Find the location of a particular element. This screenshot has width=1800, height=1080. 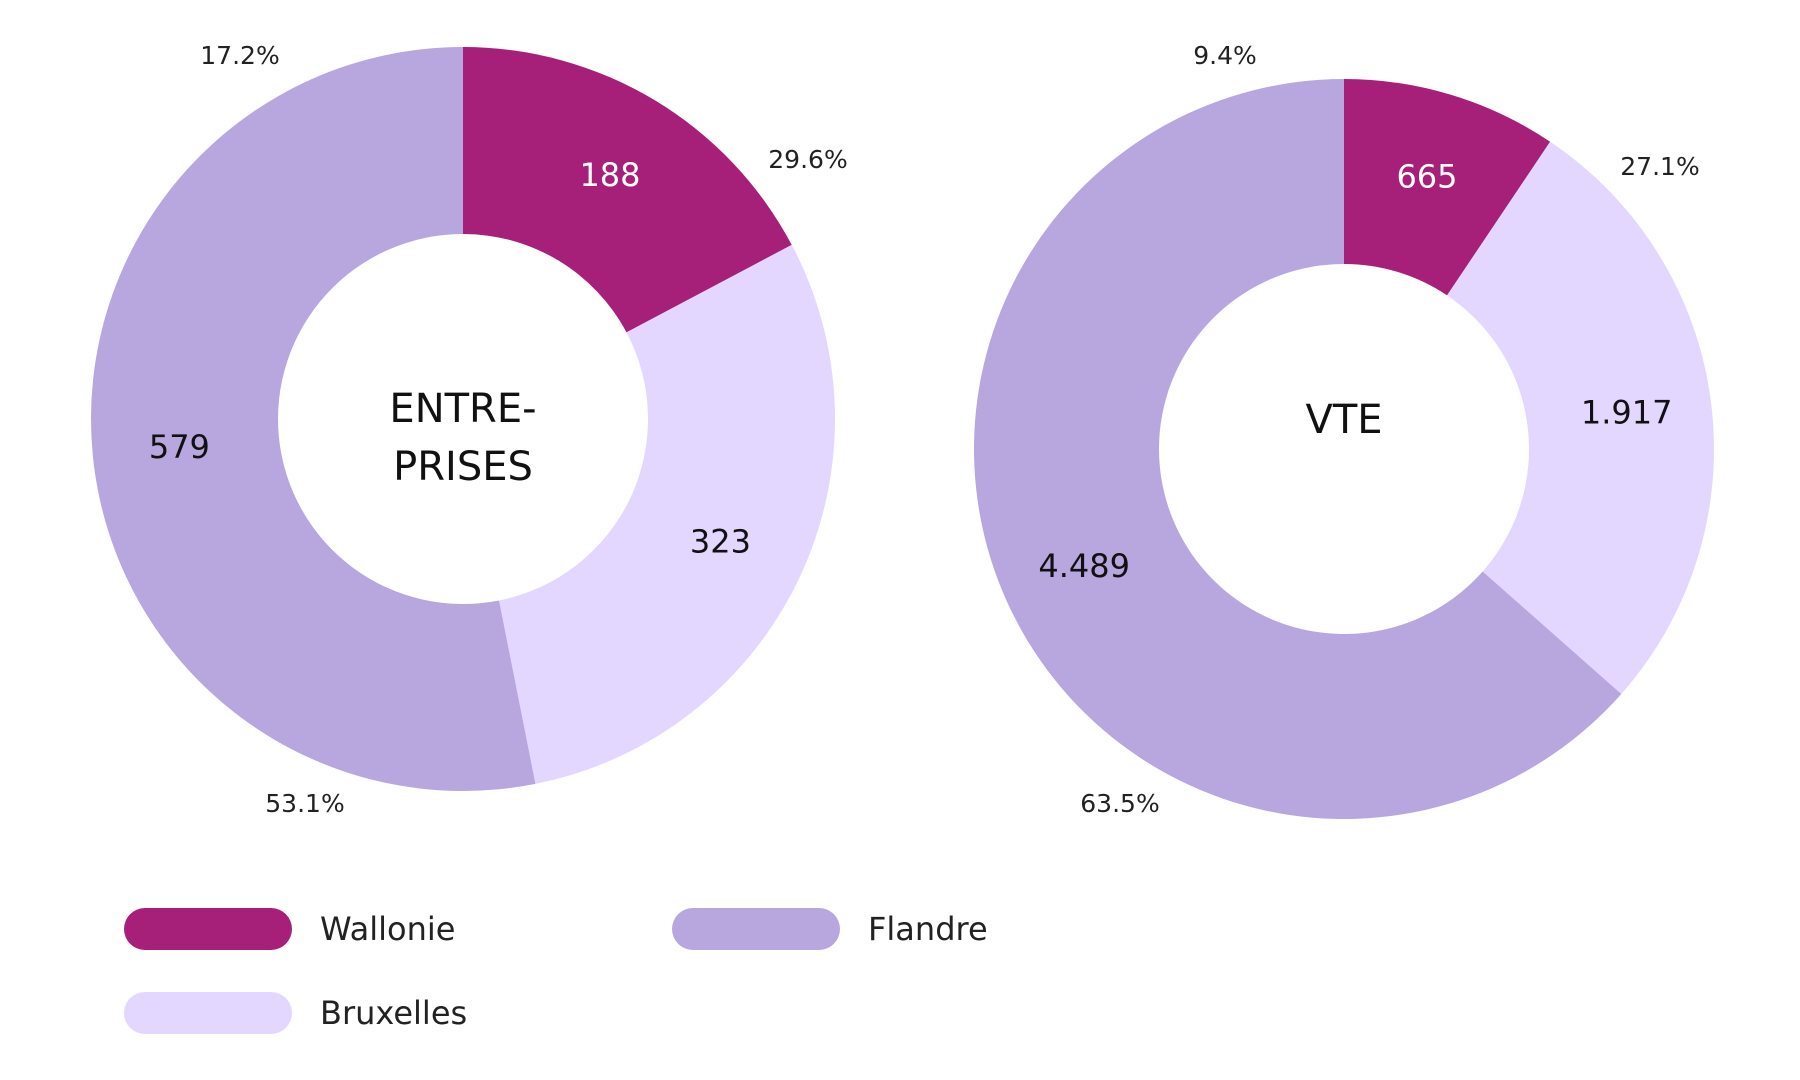

value-label-flandre: 4.489 is located at coordinates (1084, 566).